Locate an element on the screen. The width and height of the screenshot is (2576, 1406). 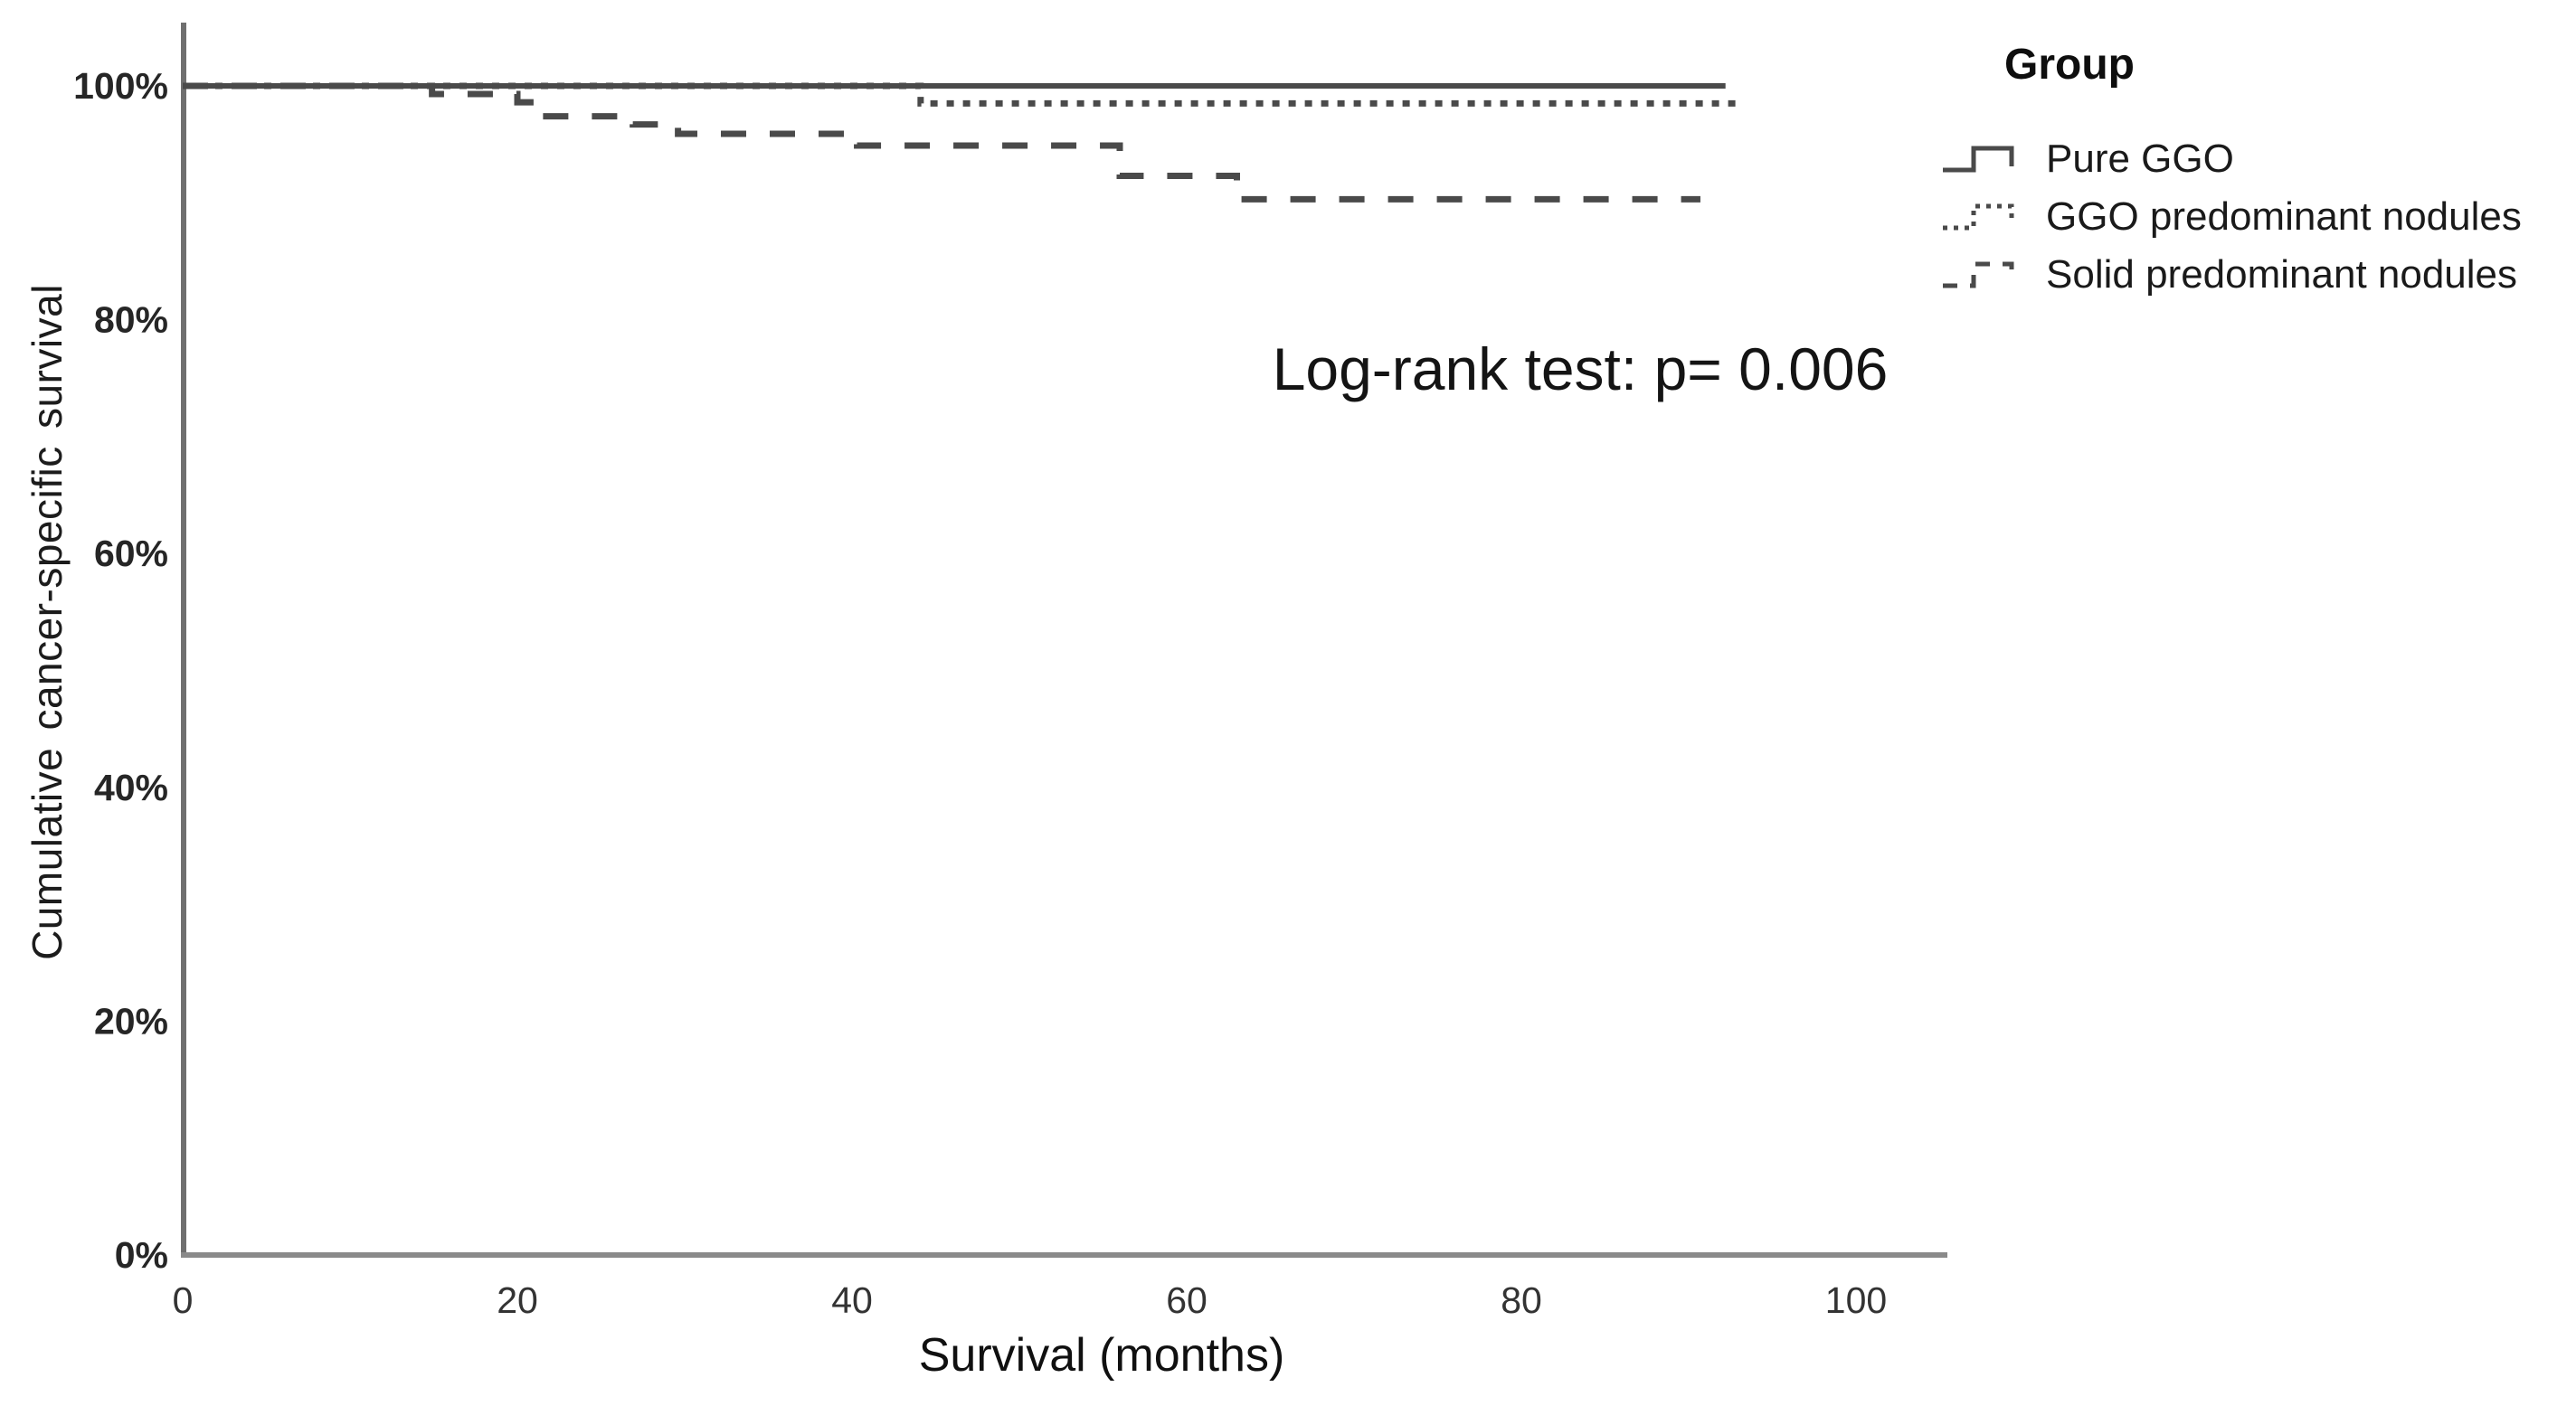
x-tick-label-0: 0 is located at coordinates (184, 1300).